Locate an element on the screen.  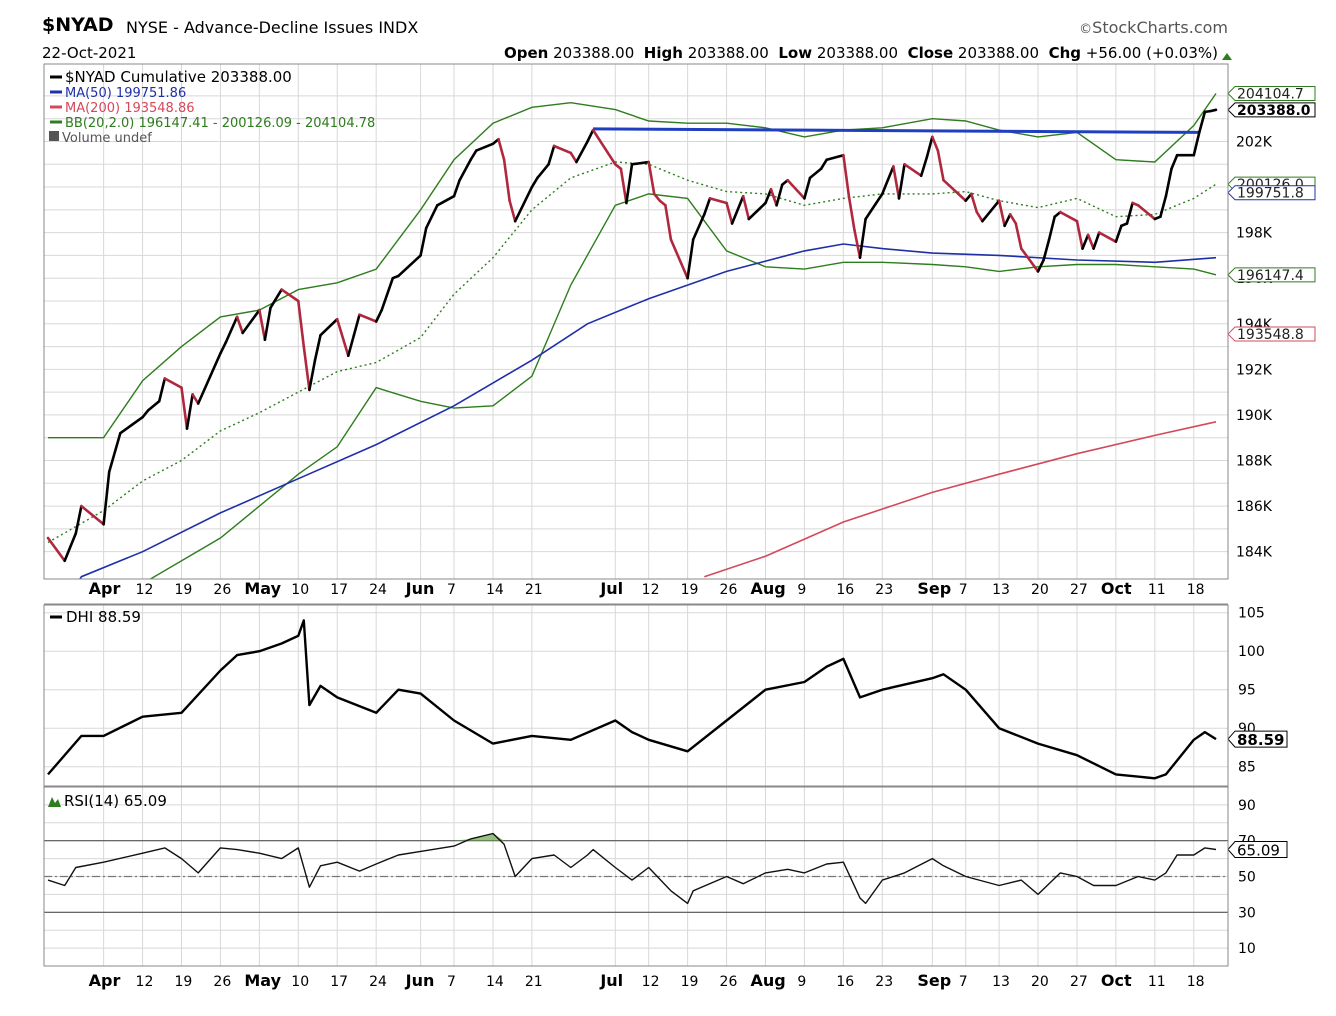
x-tick-label: 20 is located at coordinates (1040, 982).